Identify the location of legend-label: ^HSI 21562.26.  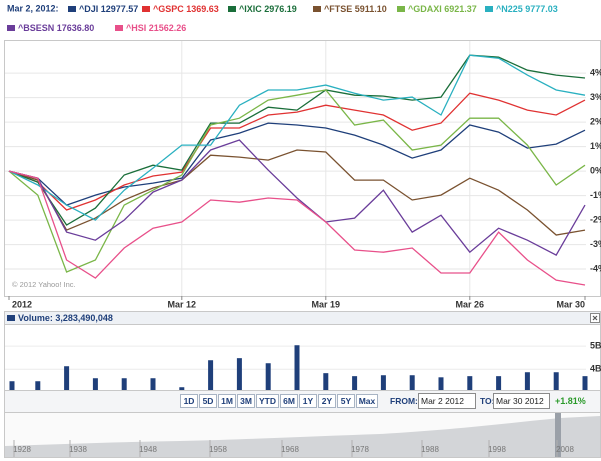
(156, 28).